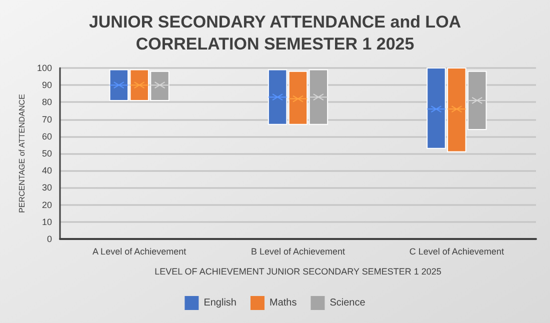  I want to click on y-tick-label: 60, so click(47, 136).